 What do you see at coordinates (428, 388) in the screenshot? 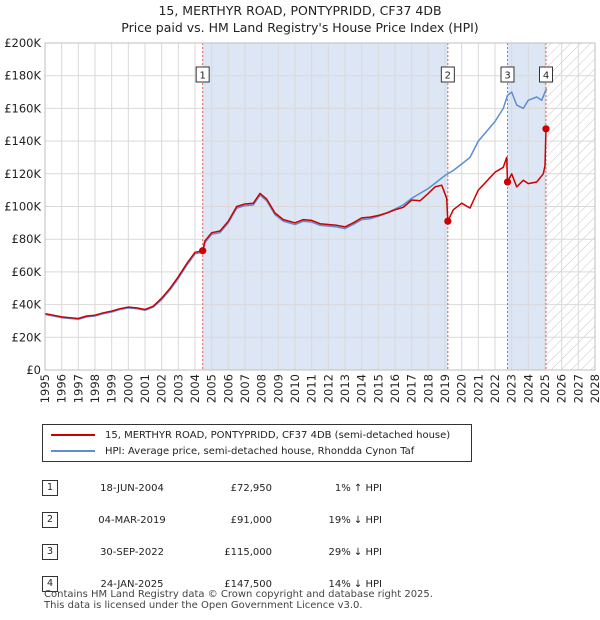
I see `x-tick-label: 2018` at bounding box center [428, 388].